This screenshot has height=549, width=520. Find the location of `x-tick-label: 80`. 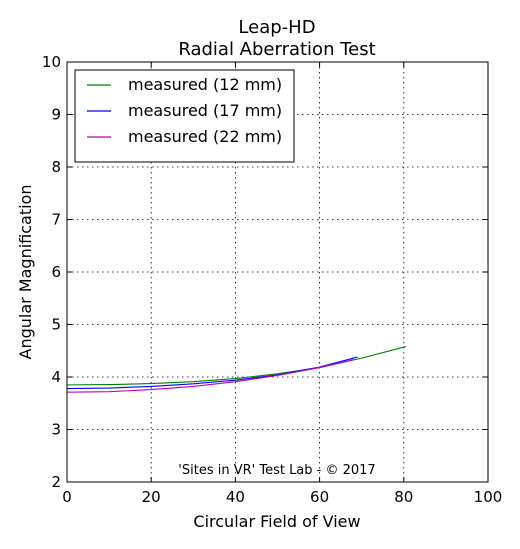

x-tick-label: 80 is located at coordinates (403, 497).